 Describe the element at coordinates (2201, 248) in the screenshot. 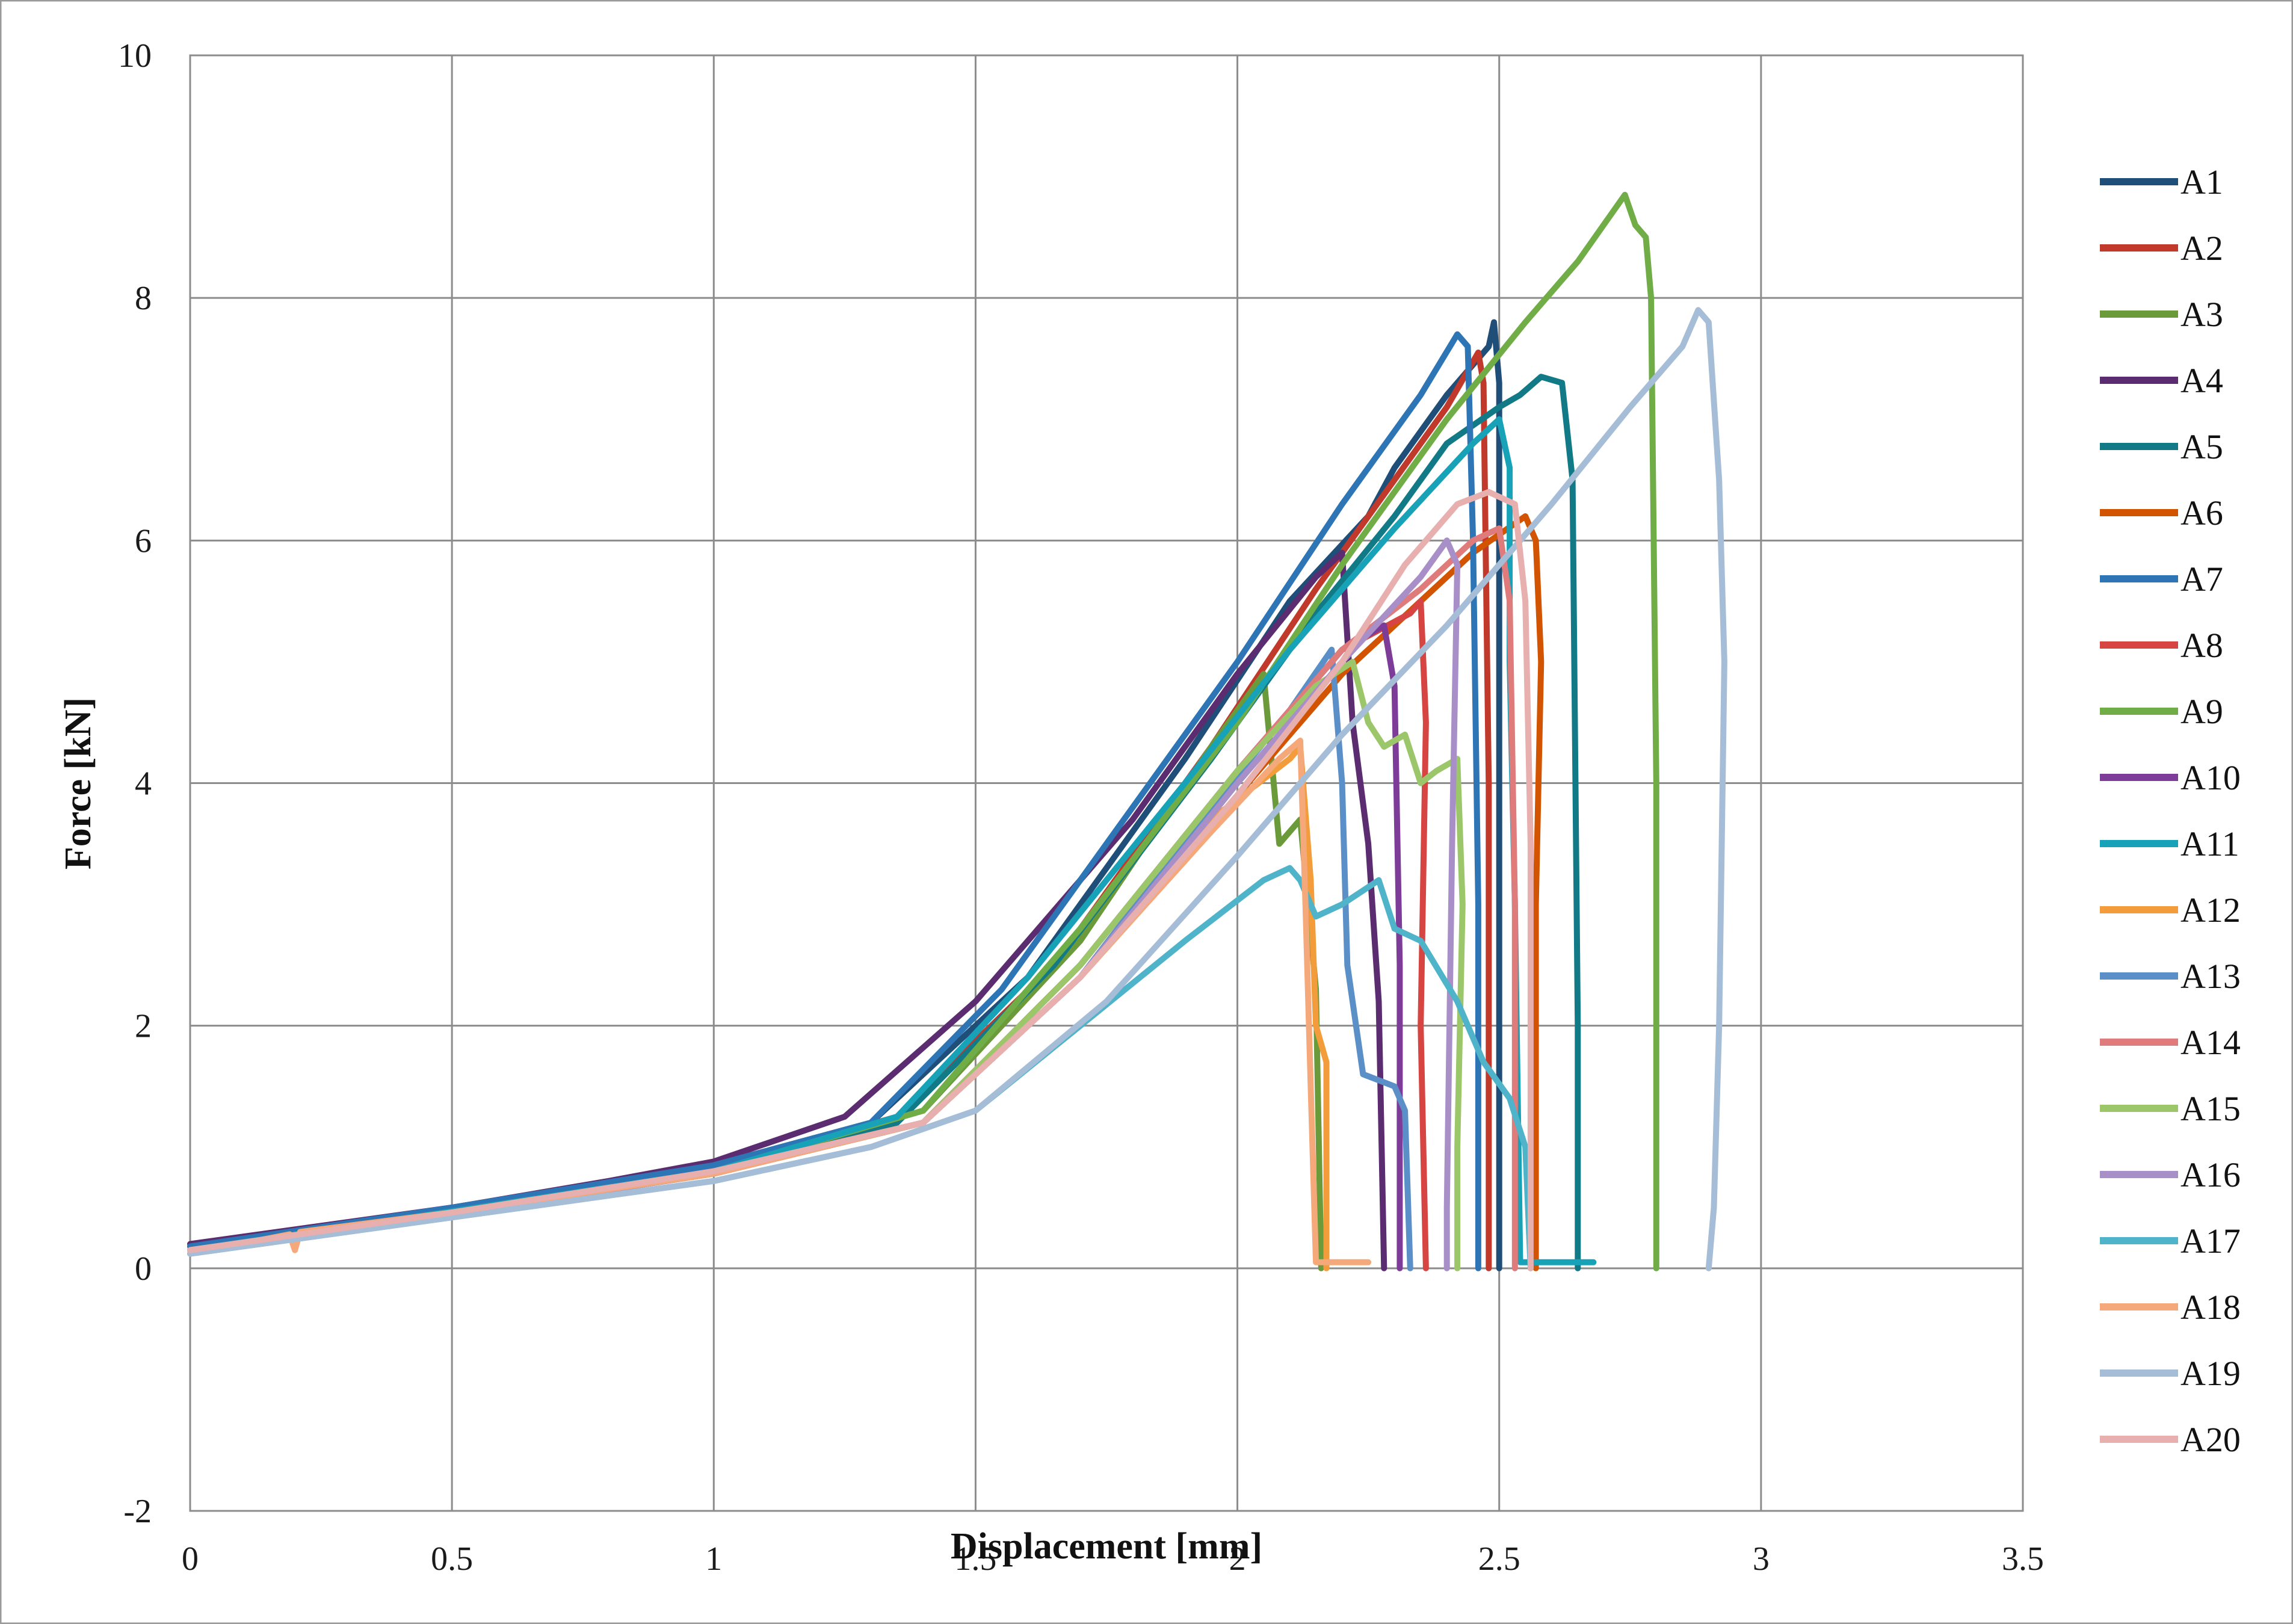

I see `legend-label: A2` at that location.